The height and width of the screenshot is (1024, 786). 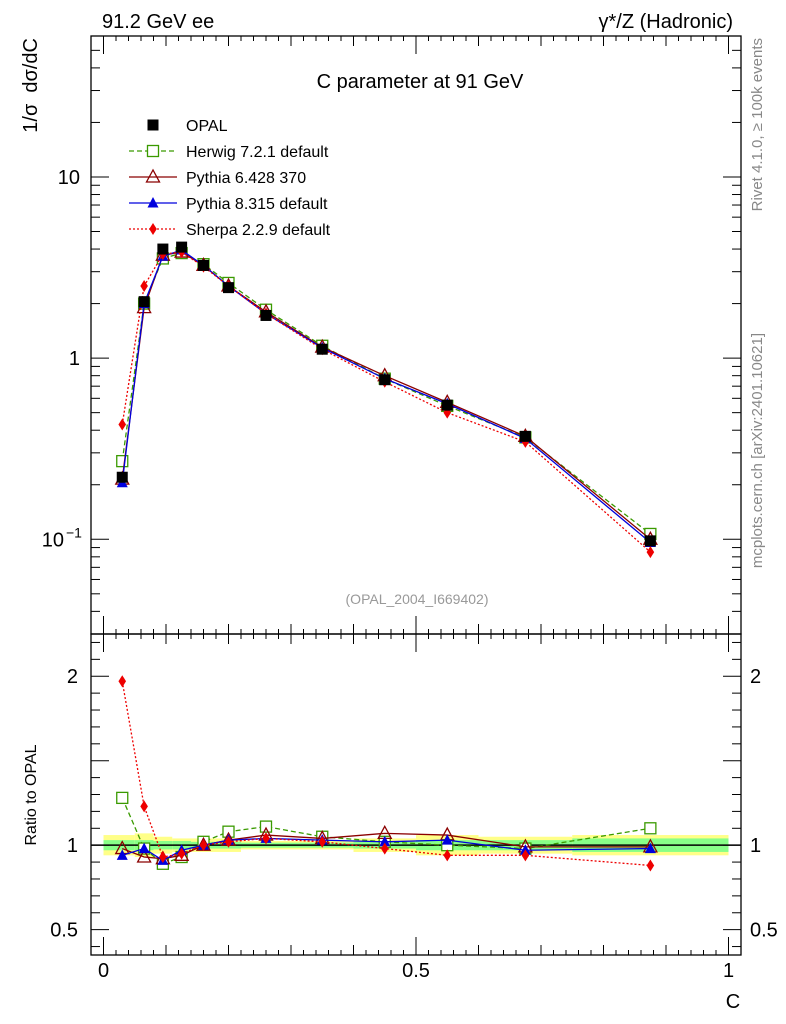 I want to click on legend-marker-herwig-7-2-1-default, so click(x=153, y=151).